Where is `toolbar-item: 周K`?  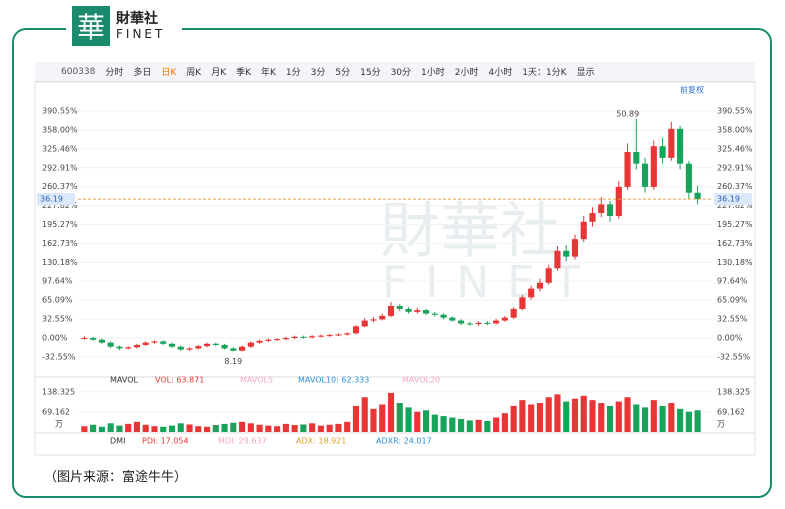 toolbar-item: 周K is located at coordinates (194, 73).